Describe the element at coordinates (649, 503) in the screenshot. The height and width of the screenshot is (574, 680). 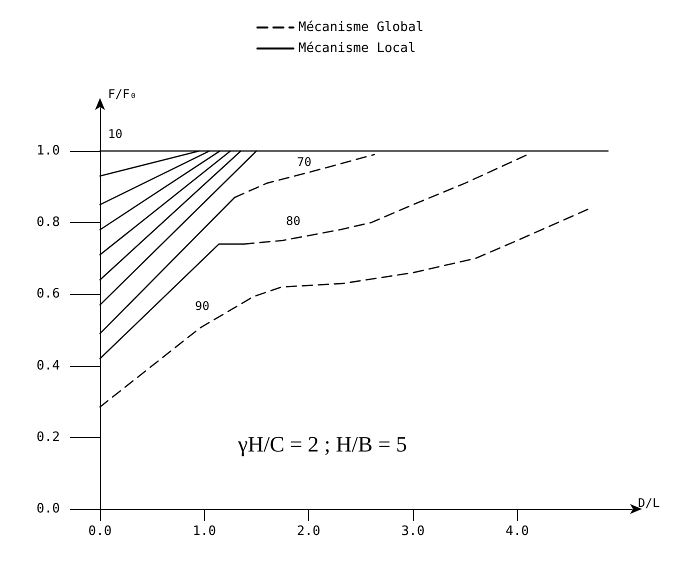
I see `x-axis-title: D/L` at that location.